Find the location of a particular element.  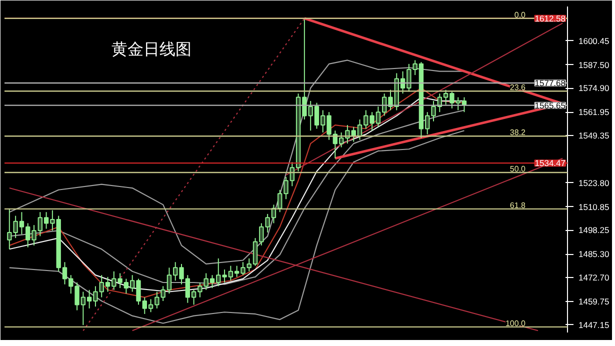

y-tick-label: 1498.25 is located at coordinates (594, 230).